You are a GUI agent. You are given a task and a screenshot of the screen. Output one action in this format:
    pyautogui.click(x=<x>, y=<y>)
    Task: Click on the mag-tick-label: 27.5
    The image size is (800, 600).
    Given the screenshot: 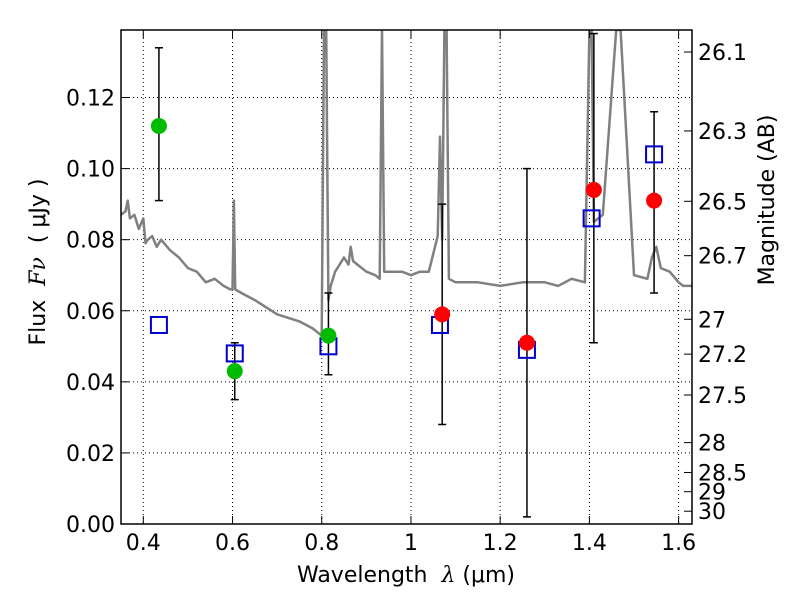 What is the action you would take?
    pyautogui.click(x=722, y=396)
    